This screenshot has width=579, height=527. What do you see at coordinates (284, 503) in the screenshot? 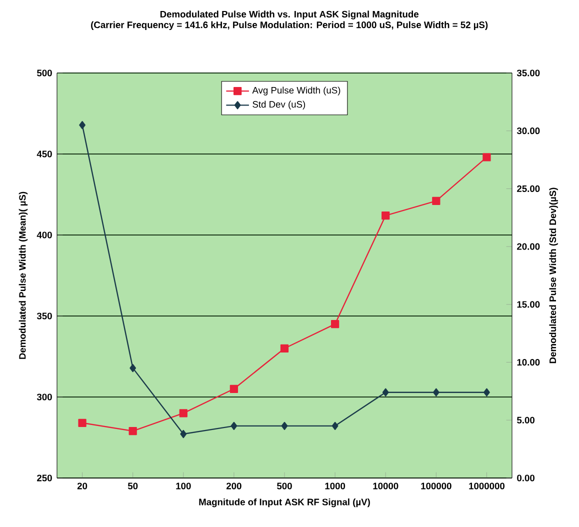
I see `x-axis-title: Magnitude of Input ASK RF Signal (µV)` at bounding box center [284, 503].